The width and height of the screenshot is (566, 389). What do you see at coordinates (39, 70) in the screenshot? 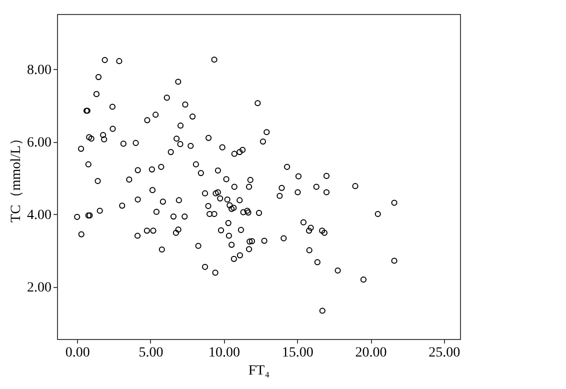
I see `y-tick-label: 8.00` at bounding box center [39, 70].